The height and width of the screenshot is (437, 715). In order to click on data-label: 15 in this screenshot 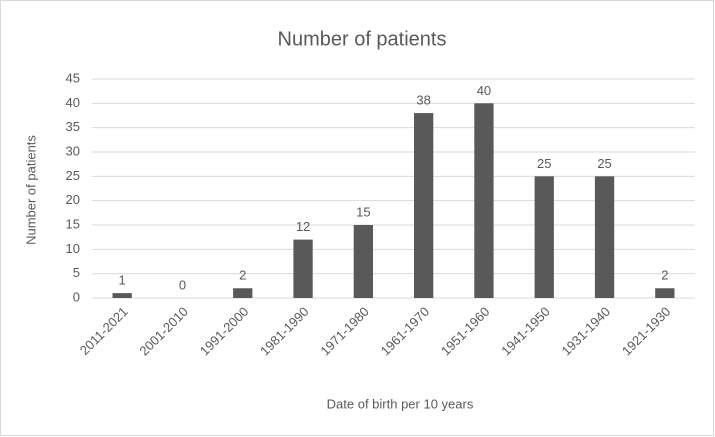, I will do `click(363, 211)`.